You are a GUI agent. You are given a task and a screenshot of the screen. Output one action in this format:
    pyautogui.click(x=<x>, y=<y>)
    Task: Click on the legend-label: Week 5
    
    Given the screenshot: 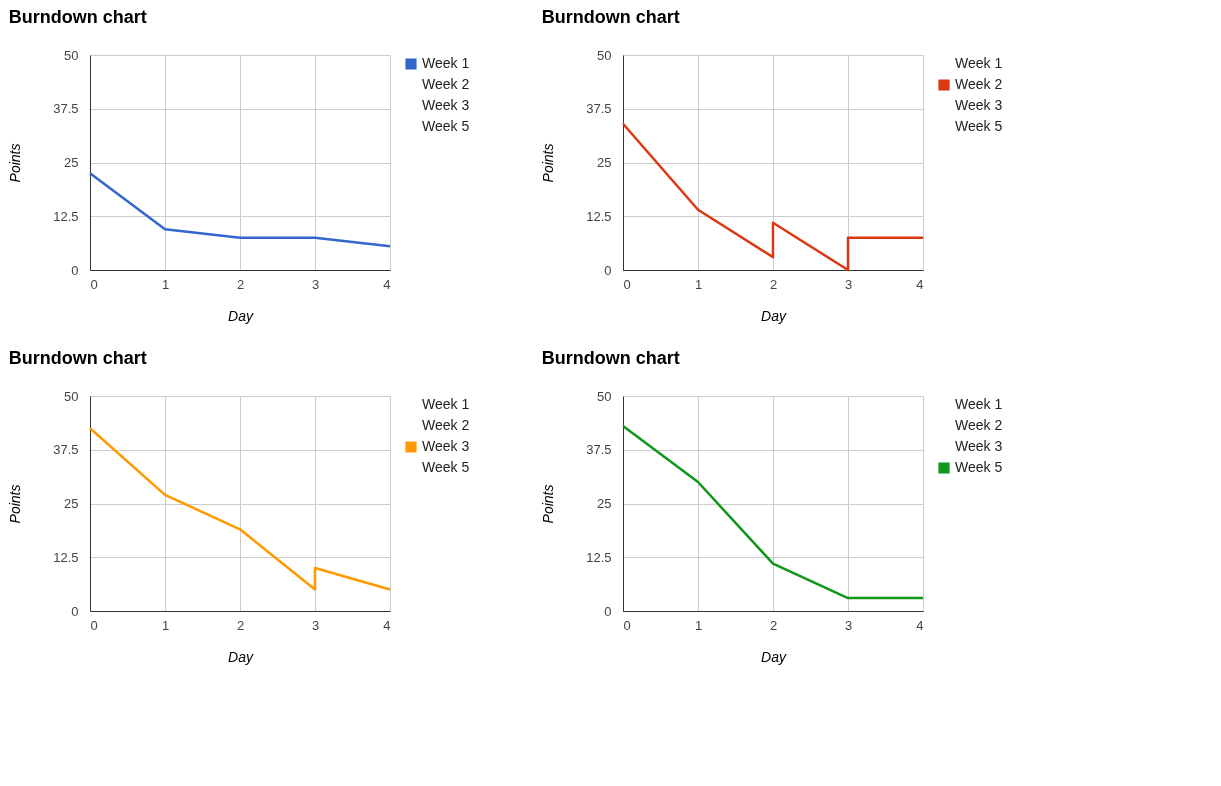 What is the action you would take?
    pyautogui.click(x=979, y=467)
    